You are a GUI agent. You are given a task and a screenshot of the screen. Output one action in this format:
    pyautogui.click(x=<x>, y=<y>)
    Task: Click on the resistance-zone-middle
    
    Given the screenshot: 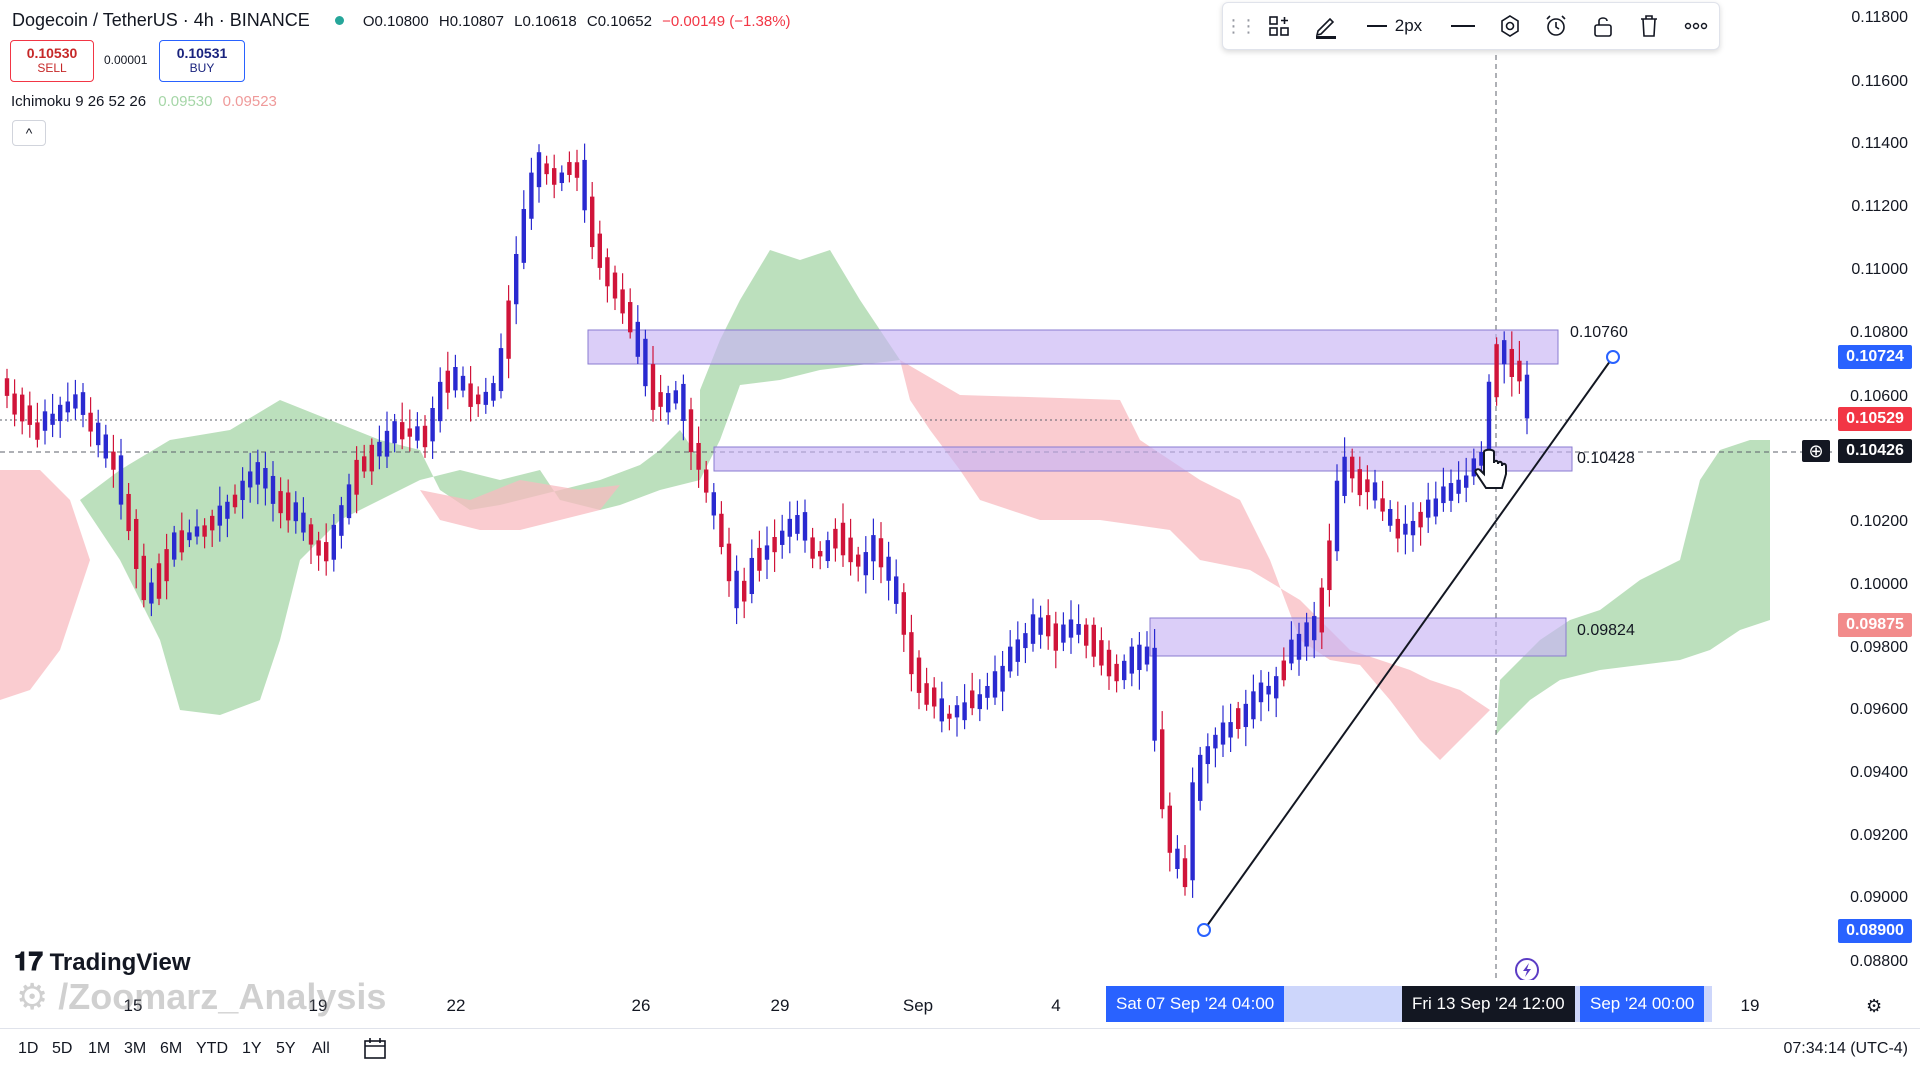 What is the action you would take?
    pyautogui.click(x=1143, y=459)
    